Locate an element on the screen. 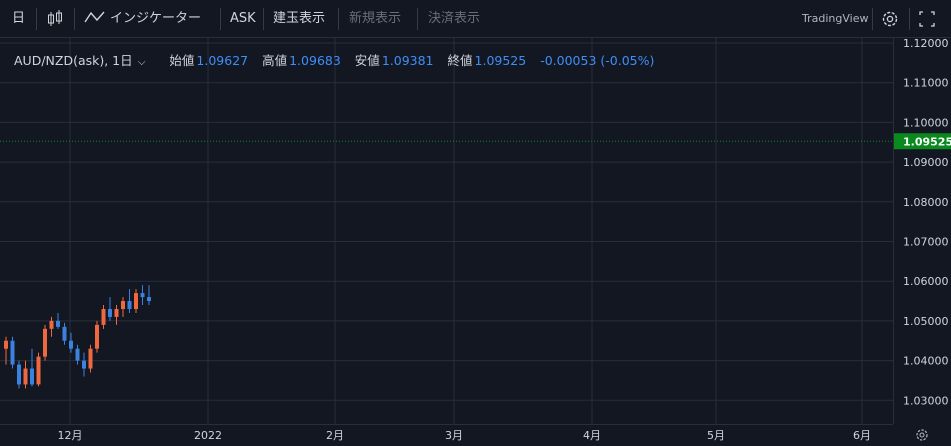 The width and height of the screenshot is (951, 446). tradingview-brand: TradingView is located at coordinates (835, 18).